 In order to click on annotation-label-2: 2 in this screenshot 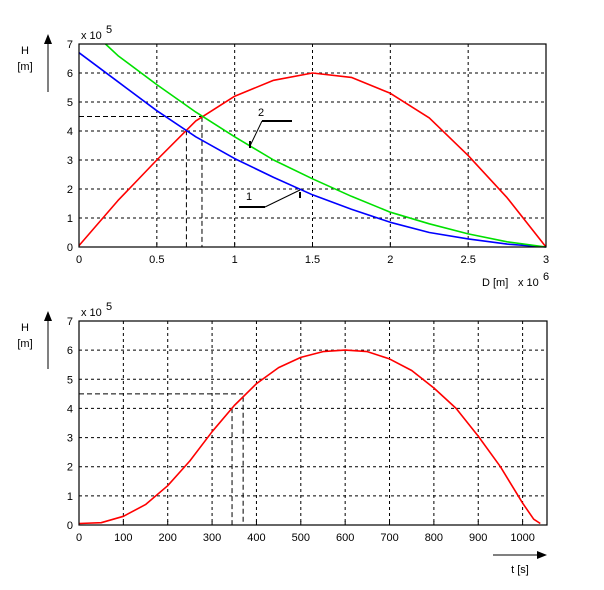, I will do `click(261, 113)`.